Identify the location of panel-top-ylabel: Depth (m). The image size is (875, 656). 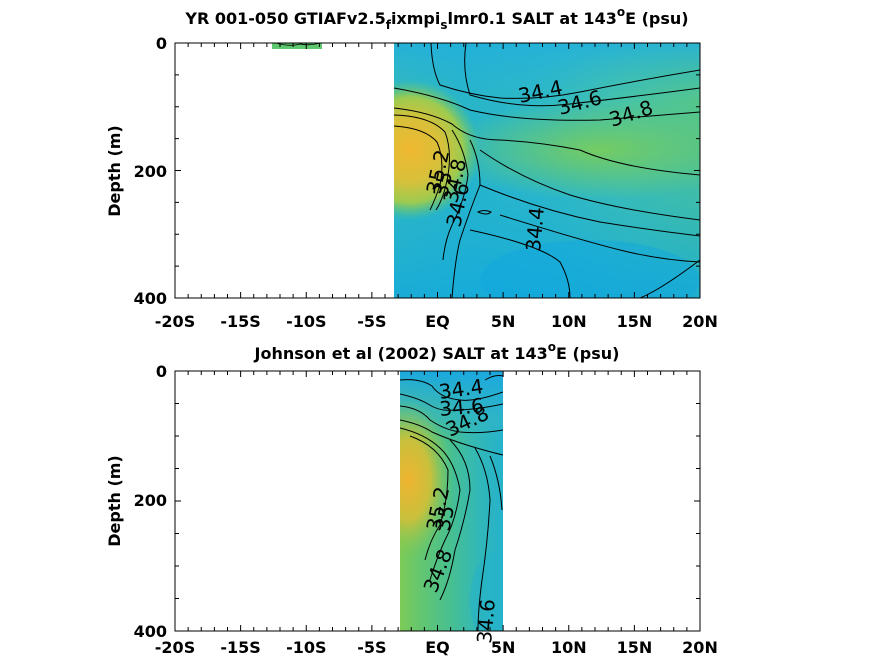
(114, 171).